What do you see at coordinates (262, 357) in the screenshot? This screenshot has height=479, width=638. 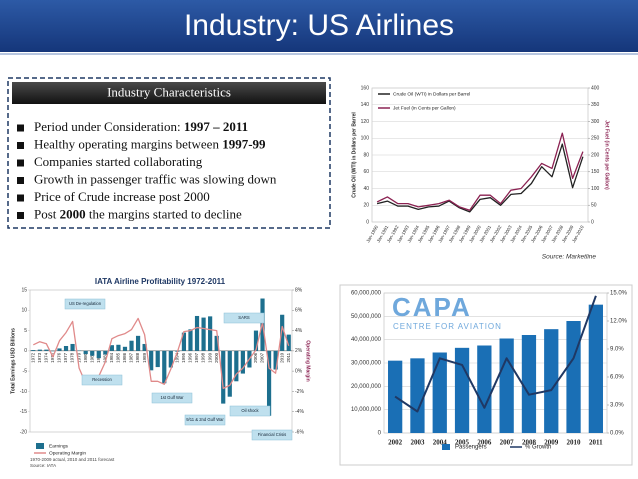 I see `x-tick-label: 2007` at bounding box center [262, 357].